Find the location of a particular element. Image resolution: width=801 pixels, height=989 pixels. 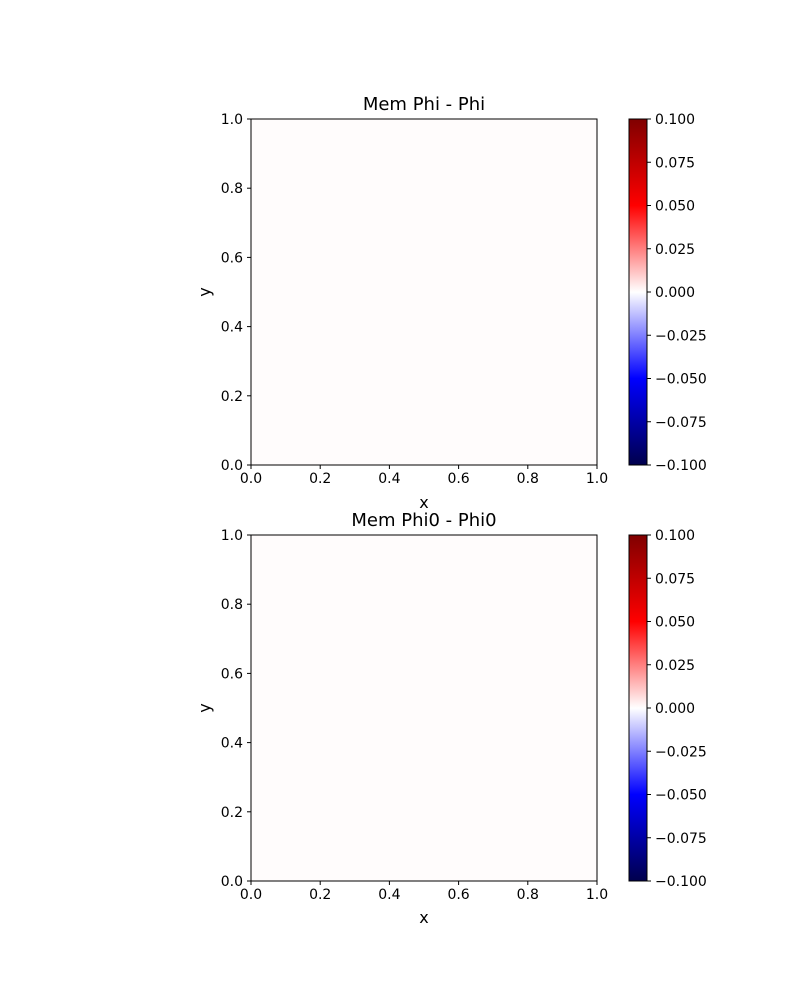

plot-title: Mem Phi0 - Phi0 is located at coordinates (423, 520).